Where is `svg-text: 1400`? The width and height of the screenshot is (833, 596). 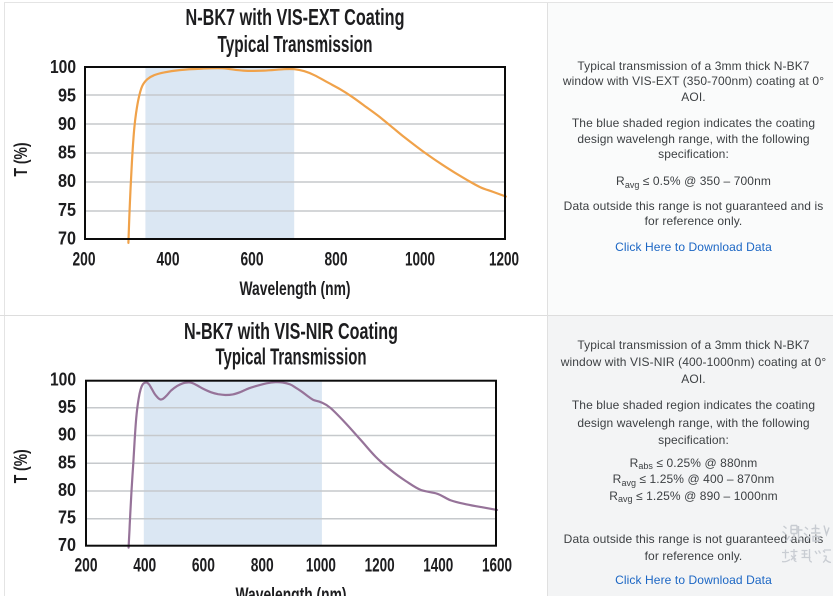
svg-text: 1400 is located at coordinates (438, 566).